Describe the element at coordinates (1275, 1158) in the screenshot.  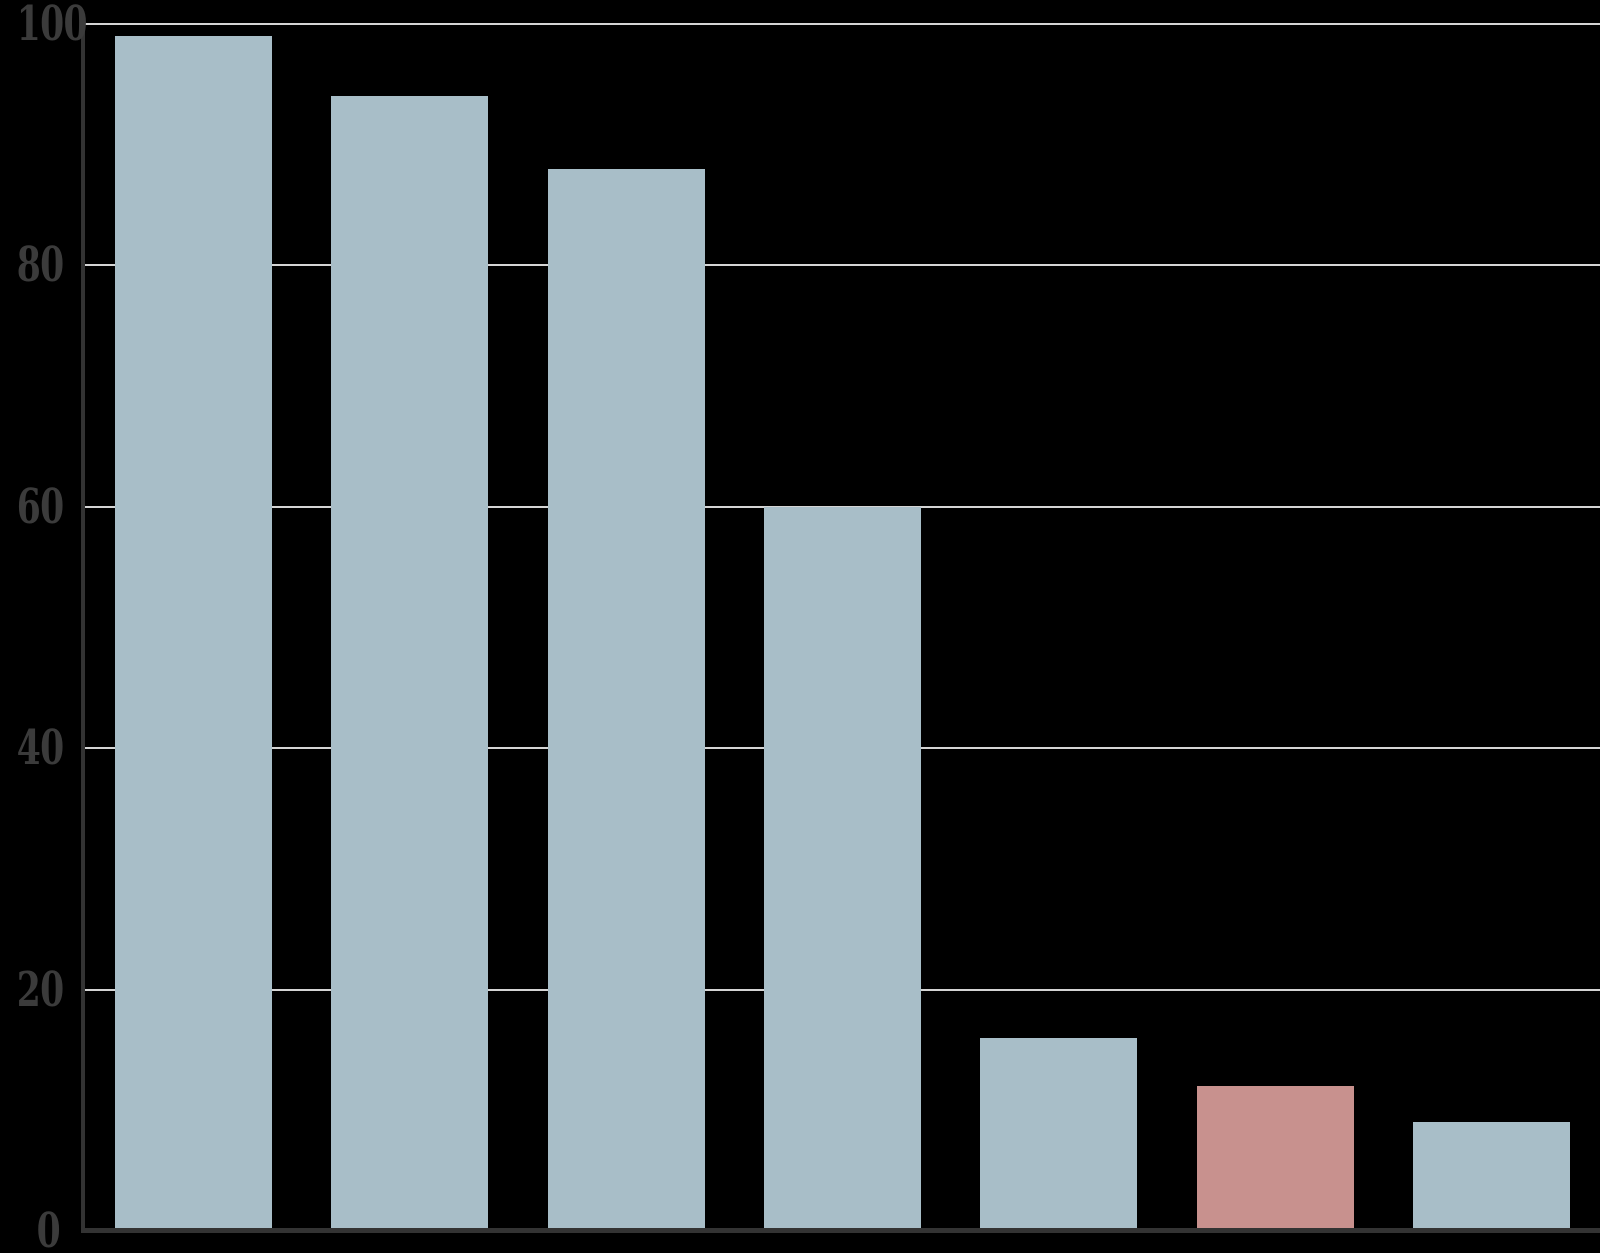
I see `bar-highlighted` at that location.